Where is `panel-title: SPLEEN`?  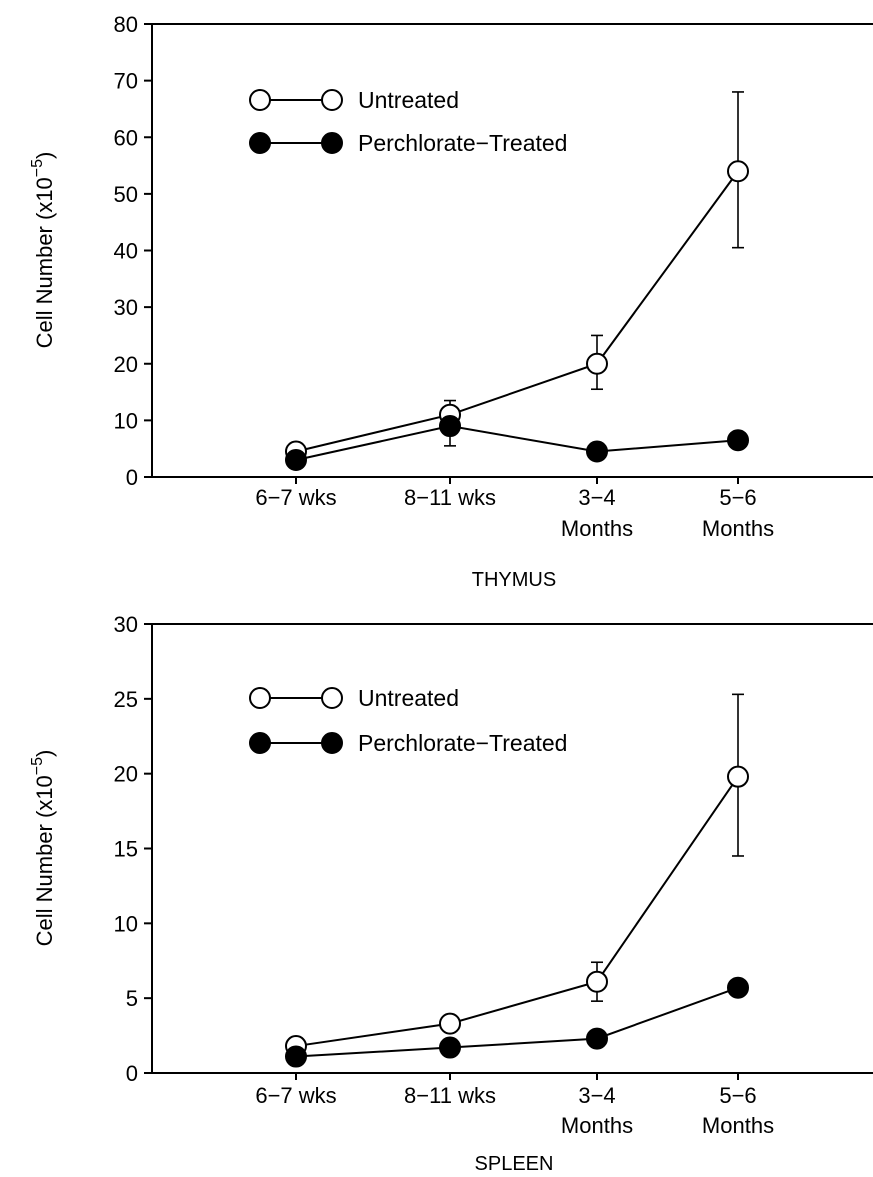
panel-title: SPLEEN is located at coordinates (514, 1164).